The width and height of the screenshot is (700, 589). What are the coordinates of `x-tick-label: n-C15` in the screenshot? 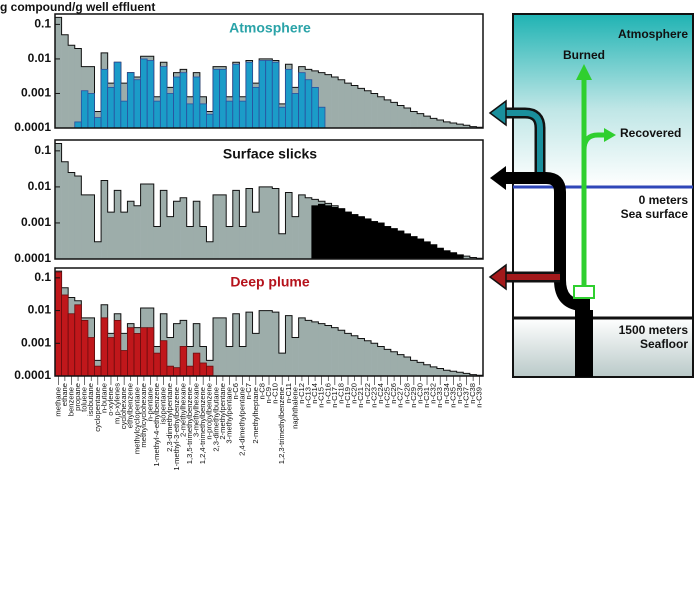 It's located at (321, 397).